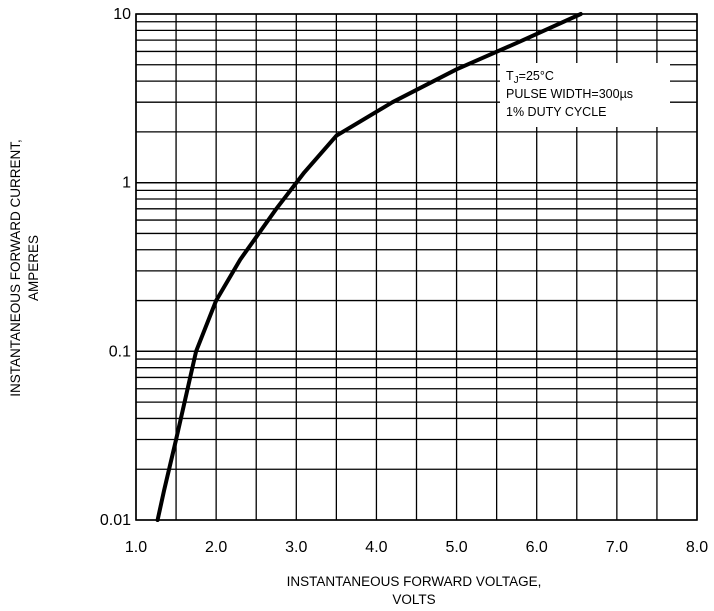  What do you see at coordinates (456, 547) in the screenshot?
I see `x-tick-label: 5.0` at bounding box center [456, 547].